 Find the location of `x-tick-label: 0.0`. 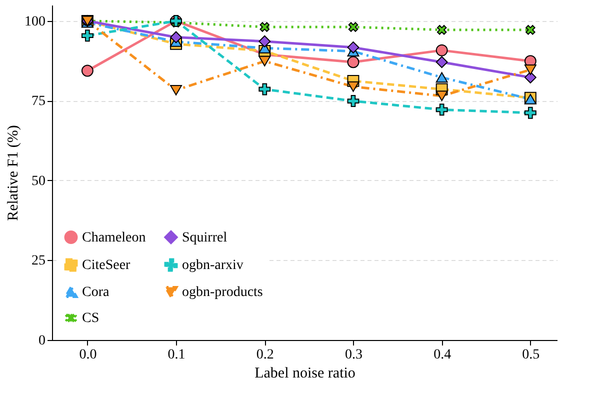

x-tick-label: 0.0 is located at coordinates (88, 355).